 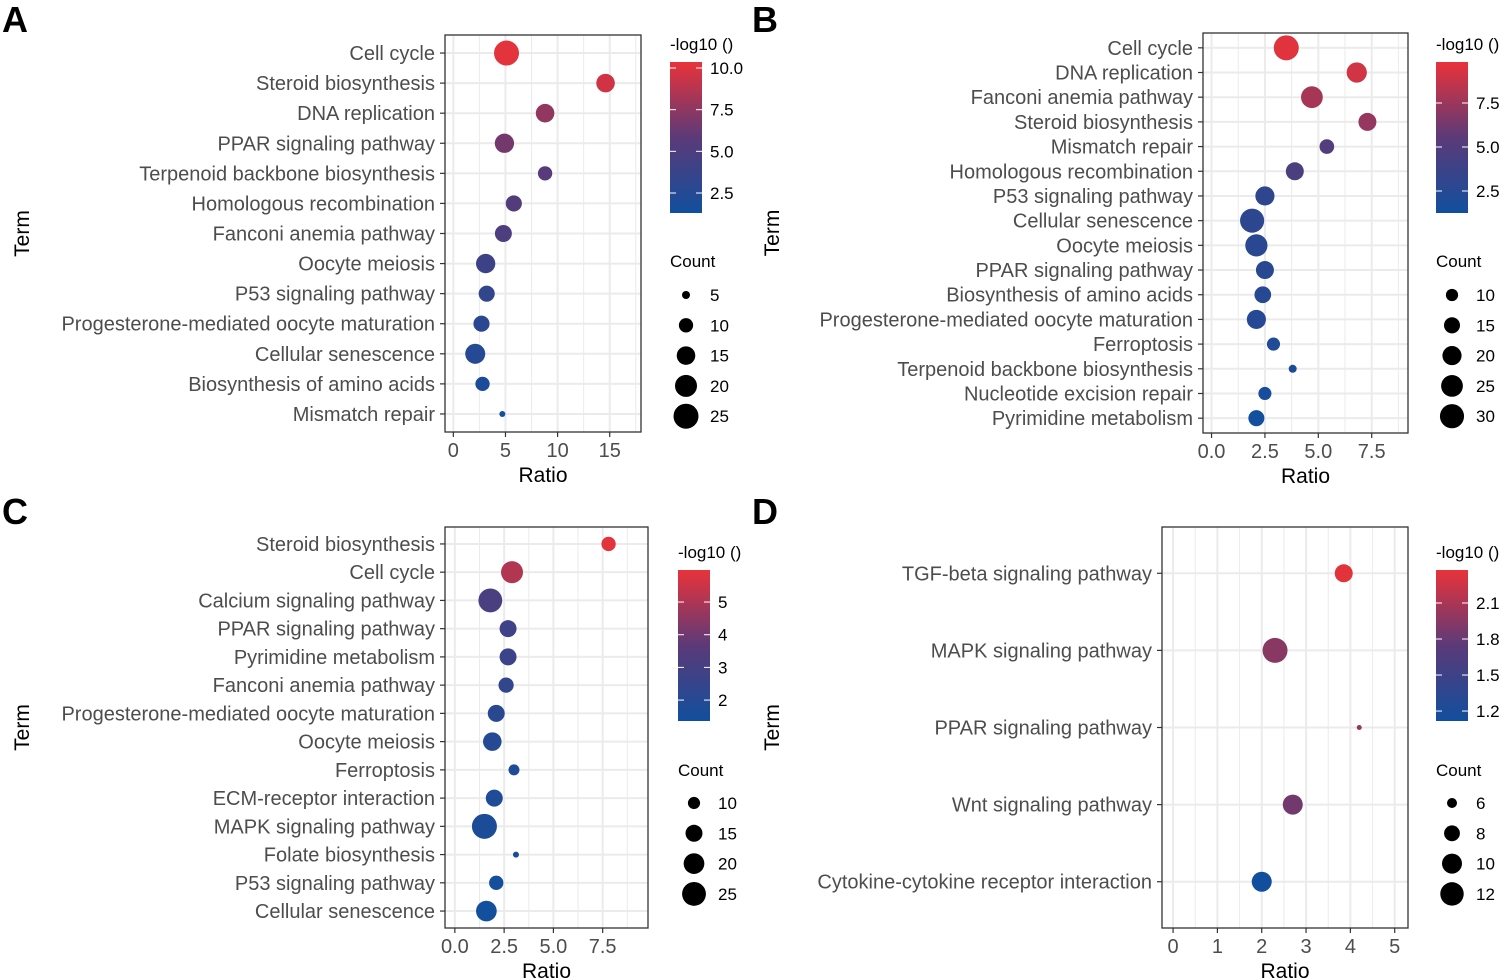 I want to click on size-legend-label: 5, so click(x=714, y=295).